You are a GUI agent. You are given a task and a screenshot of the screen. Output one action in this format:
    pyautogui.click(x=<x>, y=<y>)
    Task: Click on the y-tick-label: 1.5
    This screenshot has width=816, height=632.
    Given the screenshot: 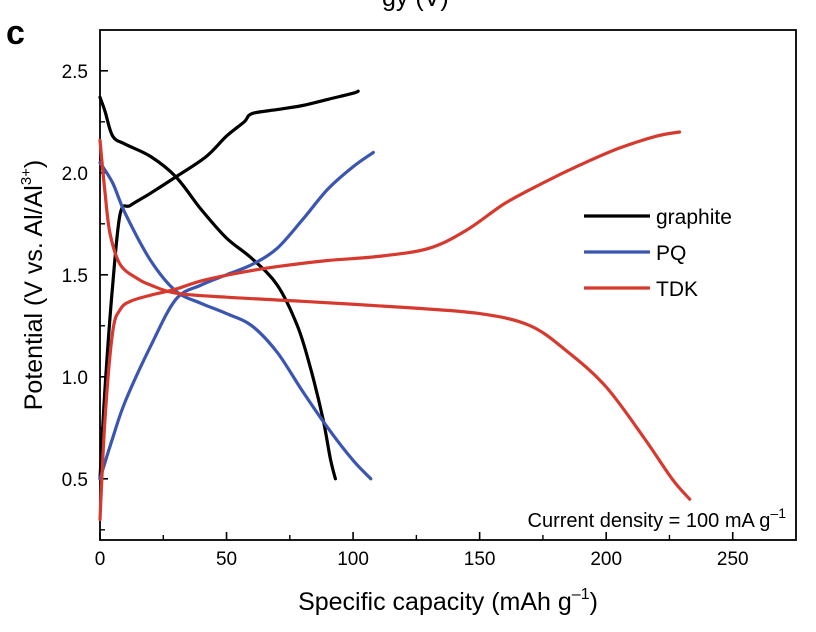 What is the action you would take?
    pyautogui.click(x=75, y=276)
    